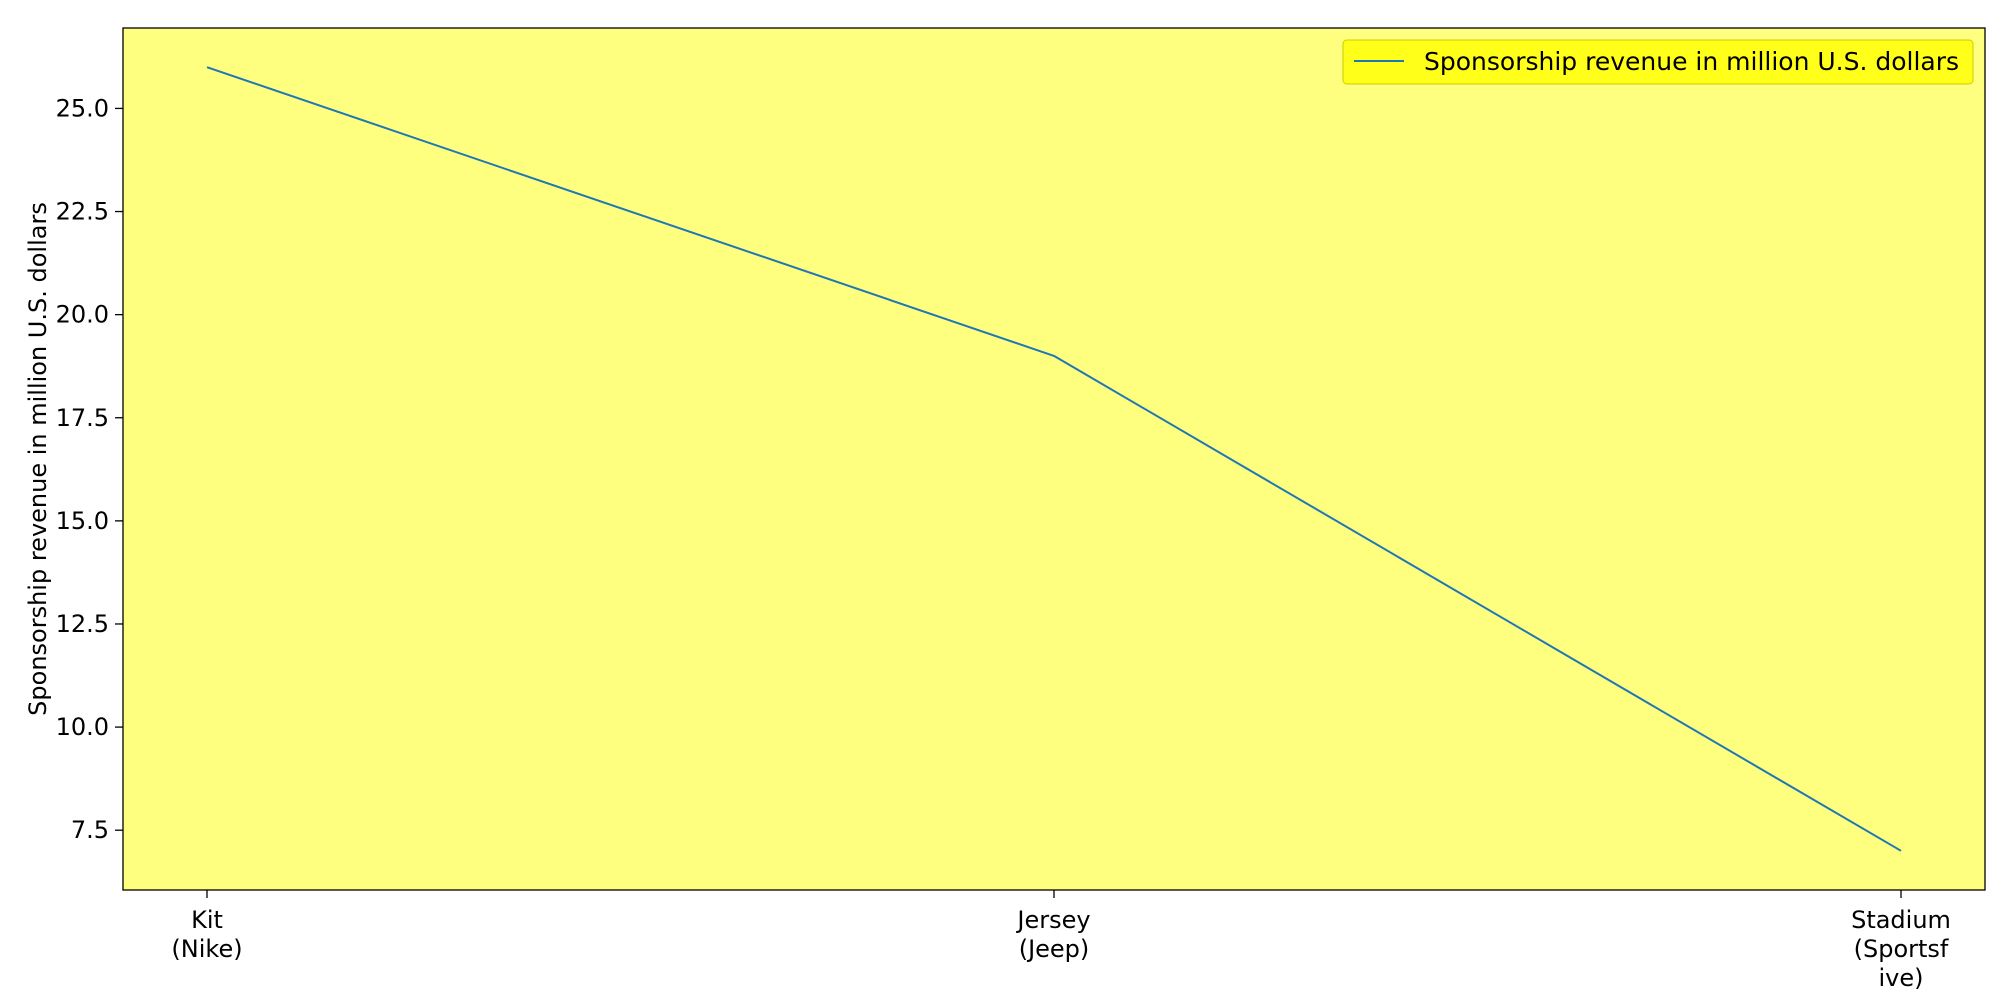 Image resolution: width=2000 pixels, height=1000 pixels. What do you see at coordinates (1052, 934) in the screenshot?
I see `x-tick-label: Jersey (Jeep)` at bounding box center [1052, 934].